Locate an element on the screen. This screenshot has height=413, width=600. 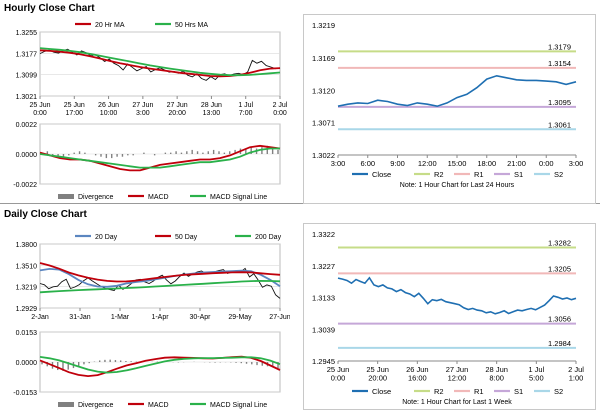
y-tick-label: 1.3120 is located at coordinates (323, 90).